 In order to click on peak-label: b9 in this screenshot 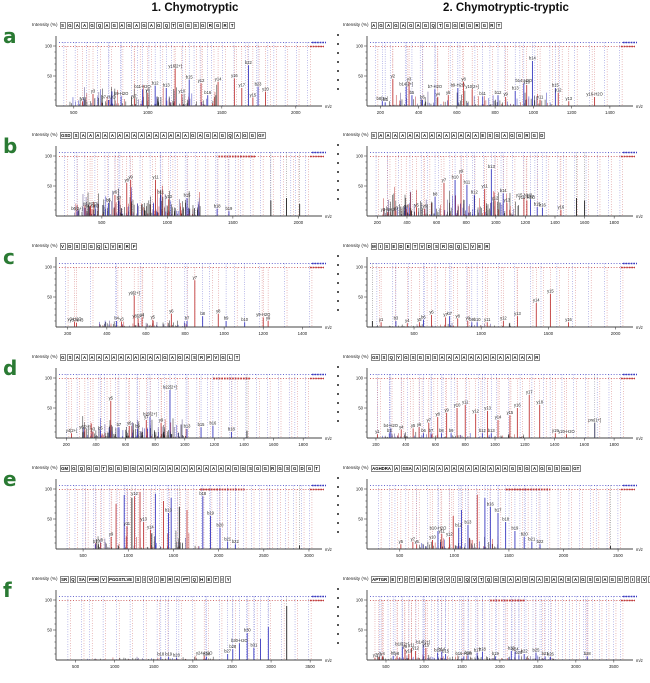, I will do `click(451, 430)`.